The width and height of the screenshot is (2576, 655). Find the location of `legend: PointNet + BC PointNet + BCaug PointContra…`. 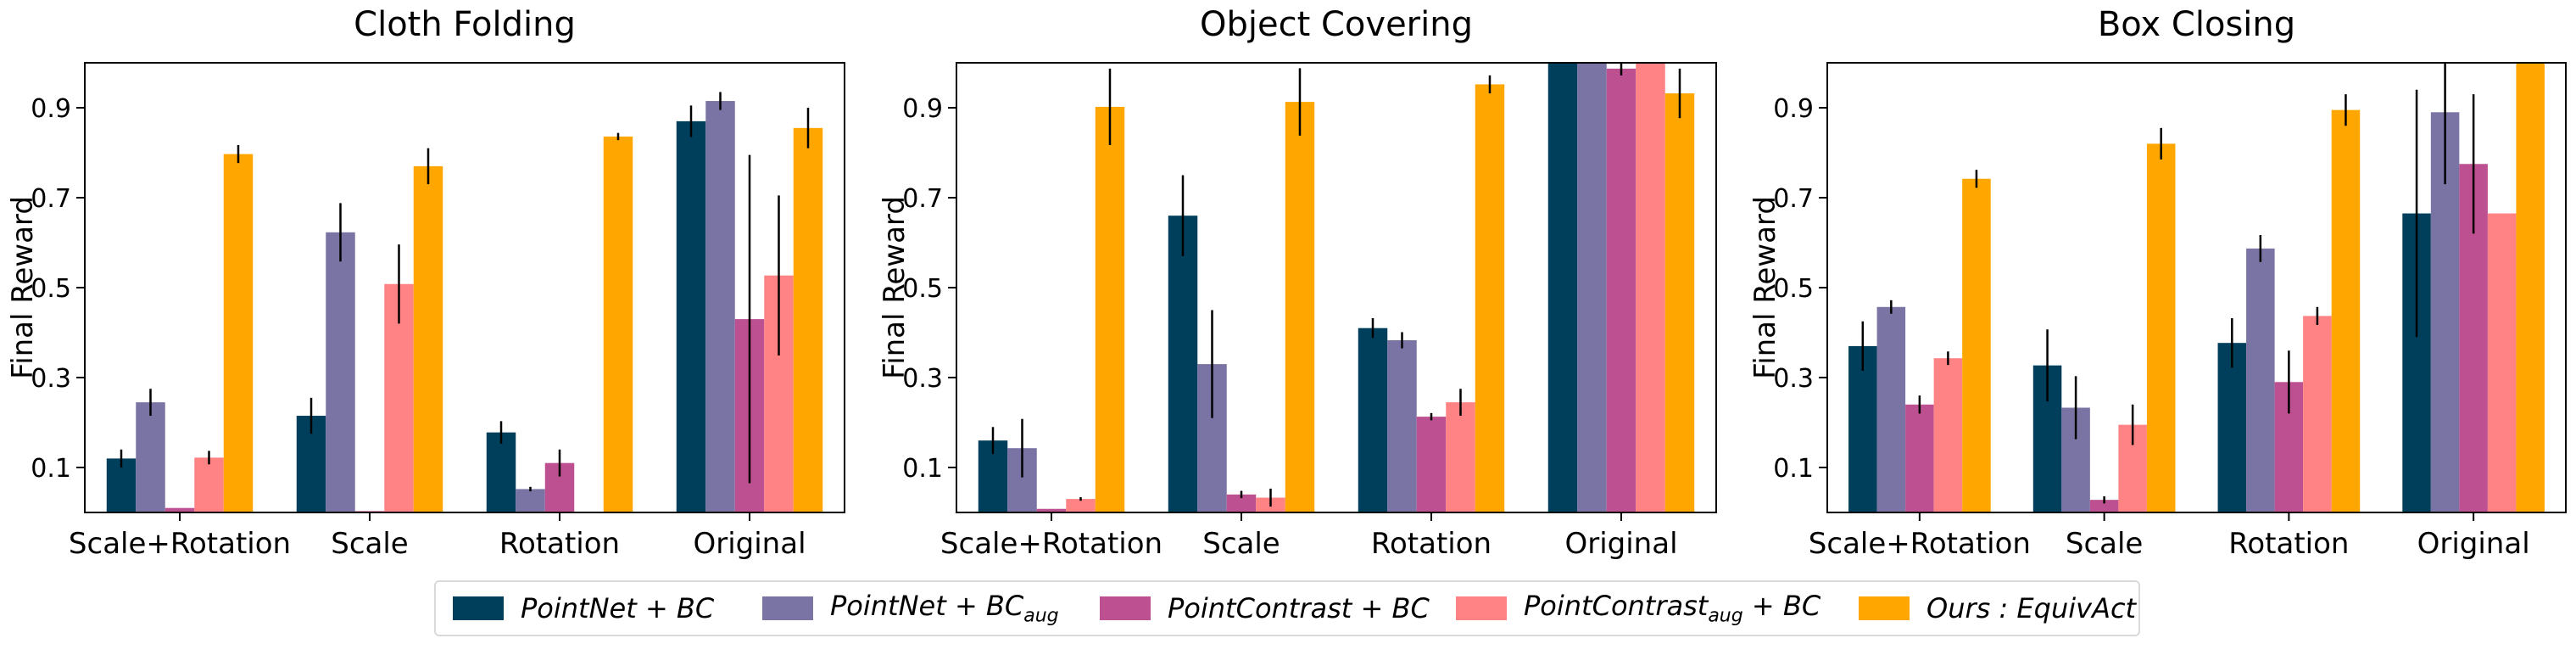

legend: PointNet + BC PointNet + BCaug PointContra… is located at coordinates (1287, 608).